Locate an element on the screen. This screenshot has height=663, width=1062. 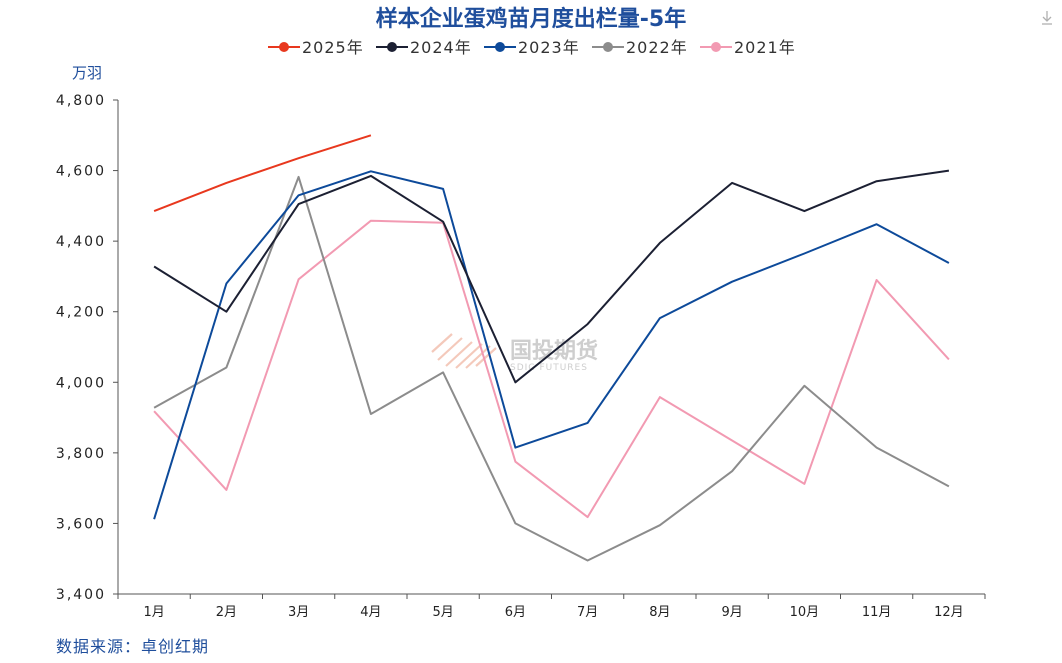
legend-item: 2024年 is located at coordinates (424, 47).